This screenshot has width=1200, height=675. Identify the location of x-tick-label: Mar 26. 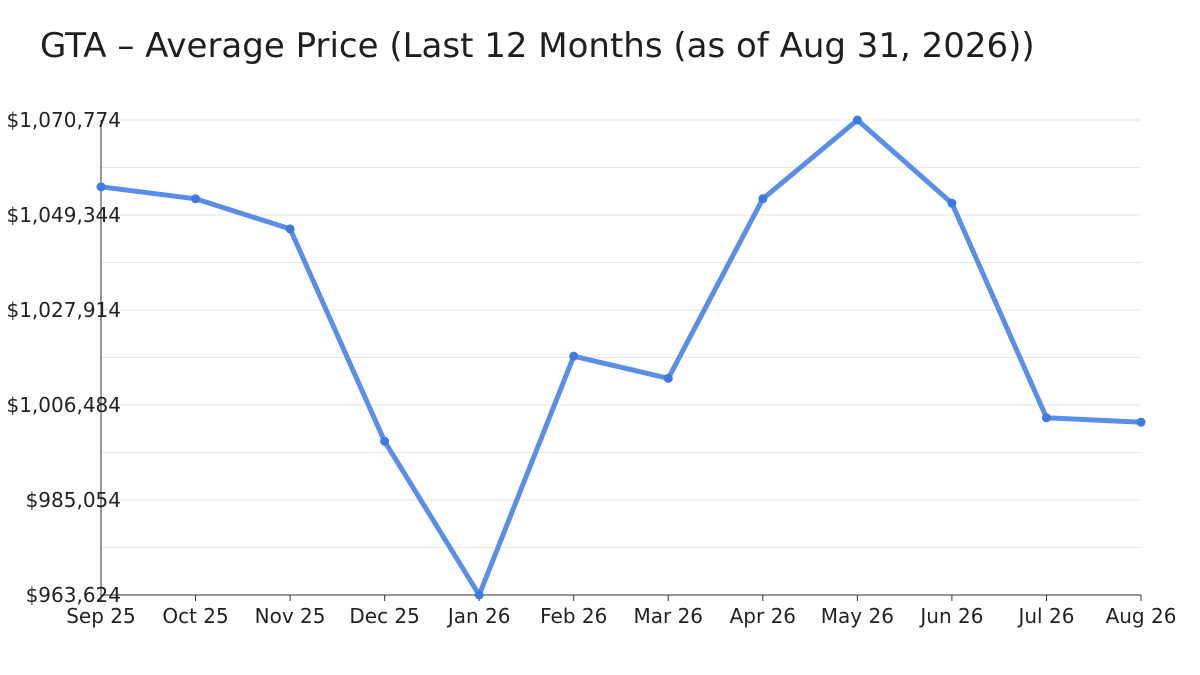
(668, 616).